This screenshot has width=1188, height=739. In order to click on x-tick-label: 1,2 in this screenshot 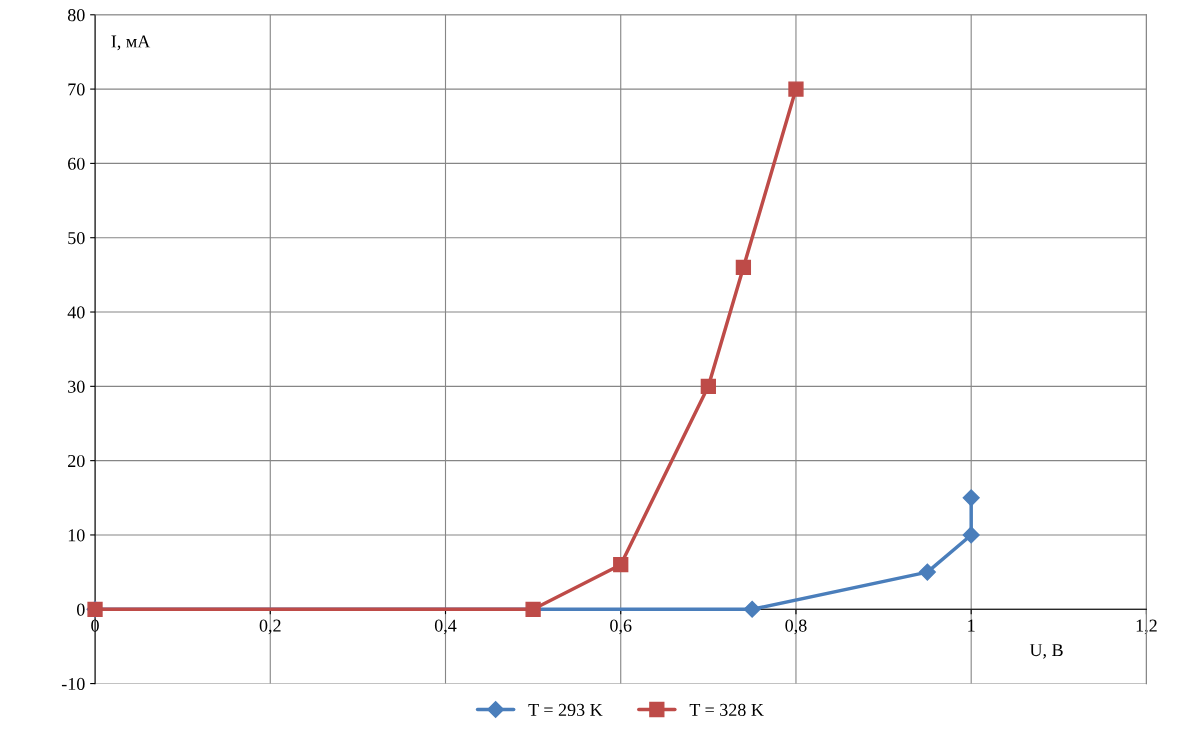, I will do `click(1146, 627)`.